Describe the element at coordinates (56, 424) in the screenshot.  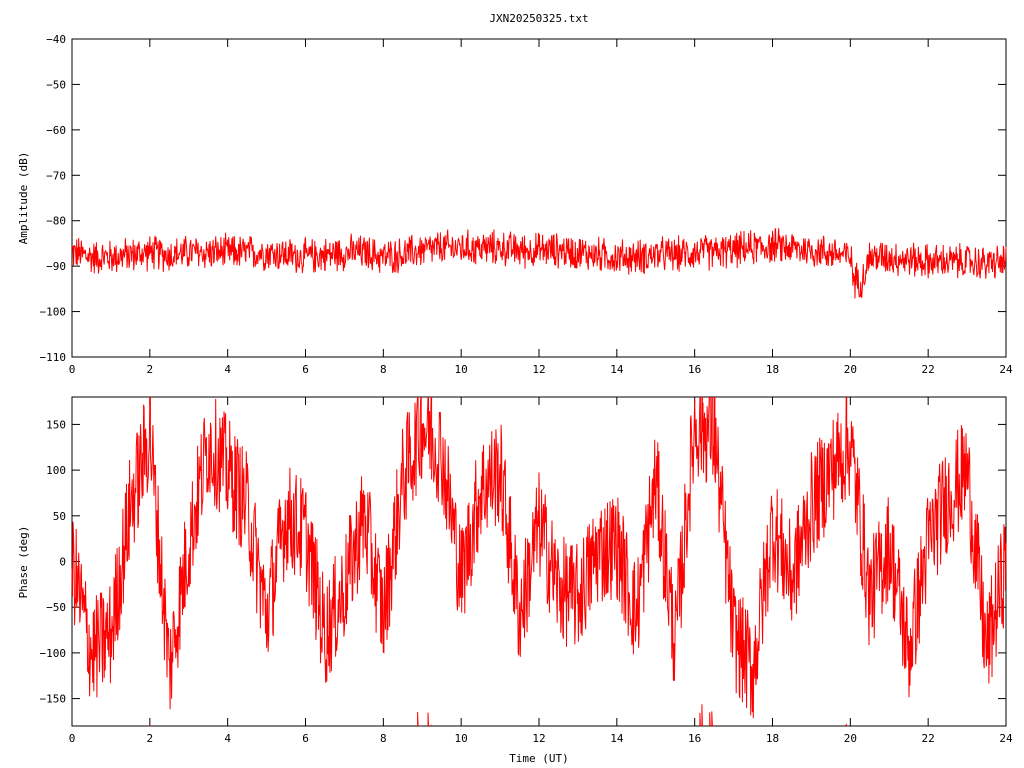
I see `phase-y-tick-label: 150` at that location.